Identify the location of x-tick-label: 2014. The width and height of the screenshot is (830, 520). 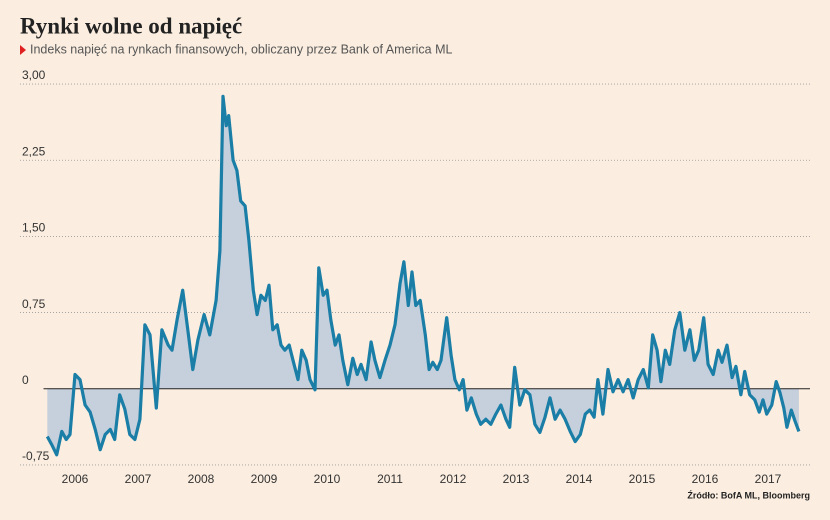
(579, 479).